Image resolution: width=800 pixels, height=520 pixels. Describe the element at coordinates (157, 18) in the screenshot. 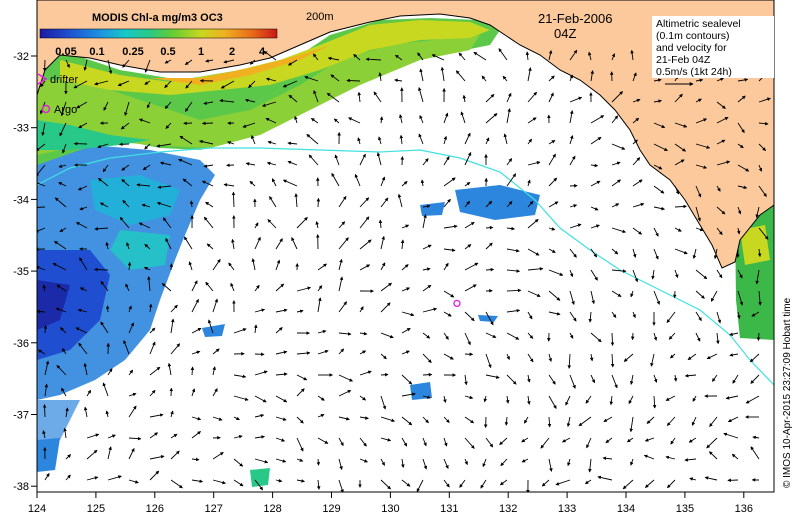

I see `colorbar-title: MODIS Chl-a mg/m3 OC3` at that location.